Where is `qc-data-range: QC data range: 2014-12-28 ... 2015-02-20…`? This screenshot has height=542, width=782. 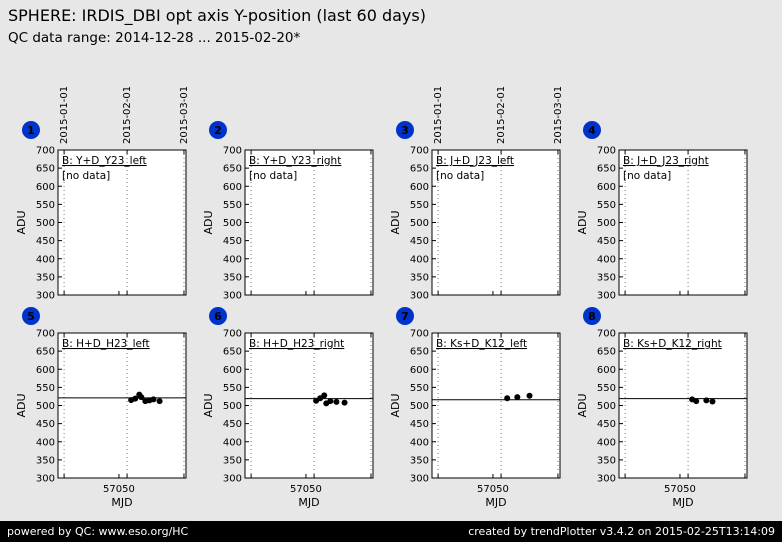
qc-data-range: QC data range: 2014-12-28 ... 2015-02-20… is located at coordinates (154, 38).